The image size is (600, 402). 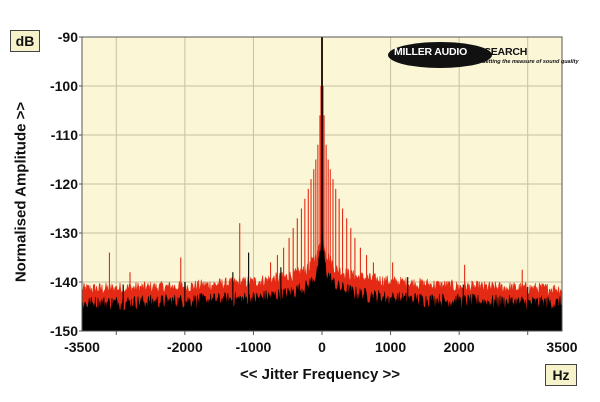 I want to click on y-unit-label: dB, so click(x=25, y=41).